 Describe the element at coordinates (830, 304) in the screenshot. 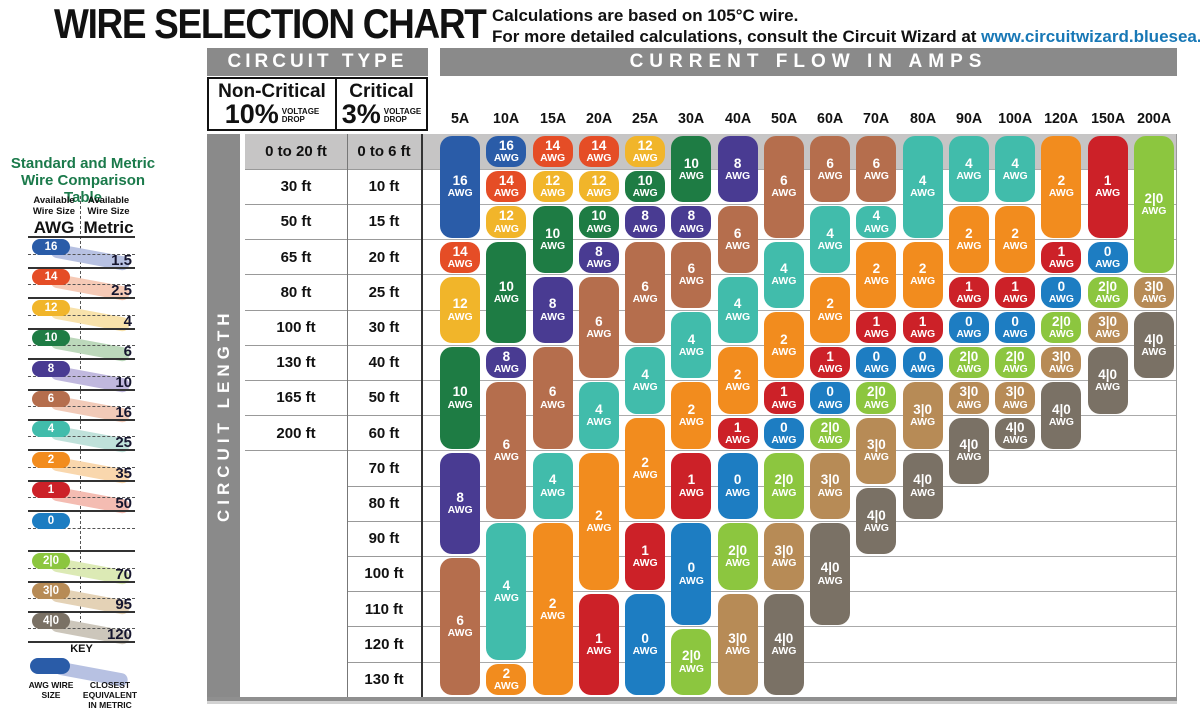

I see `capsule-awg-size: 2` at that location.